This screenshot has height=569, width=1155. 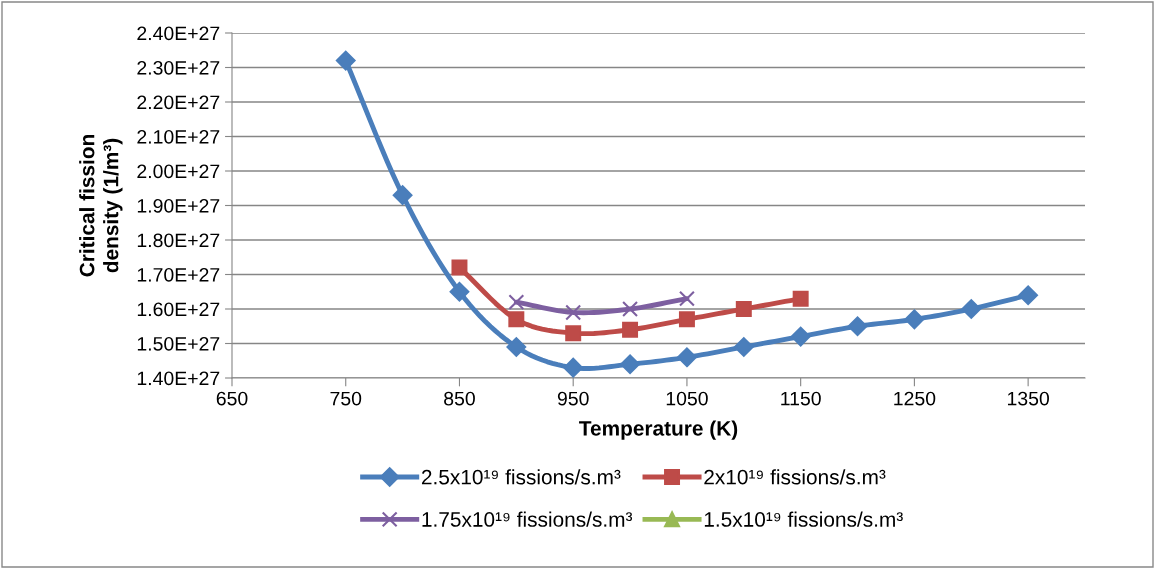 What do you see at coordinates (1028, 398) in the screenshot?
I see `x-tick-label: 1350` at bounding box center [1028, 398].